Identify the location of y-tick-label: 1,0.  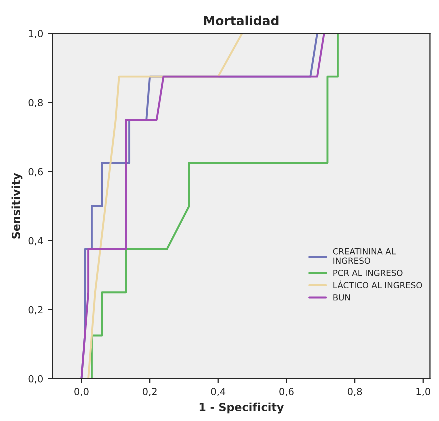
(36, 34).